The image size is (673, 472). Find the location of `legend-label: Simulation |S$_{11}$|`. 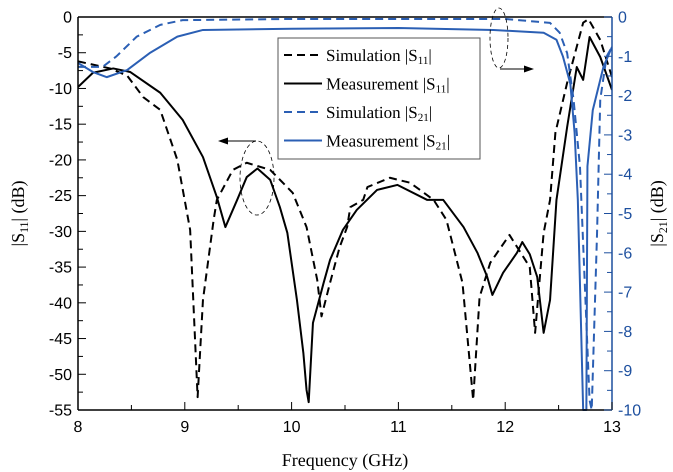

legend-label: Simulation |S$_{11}$| is located at coordinates (379, 57).